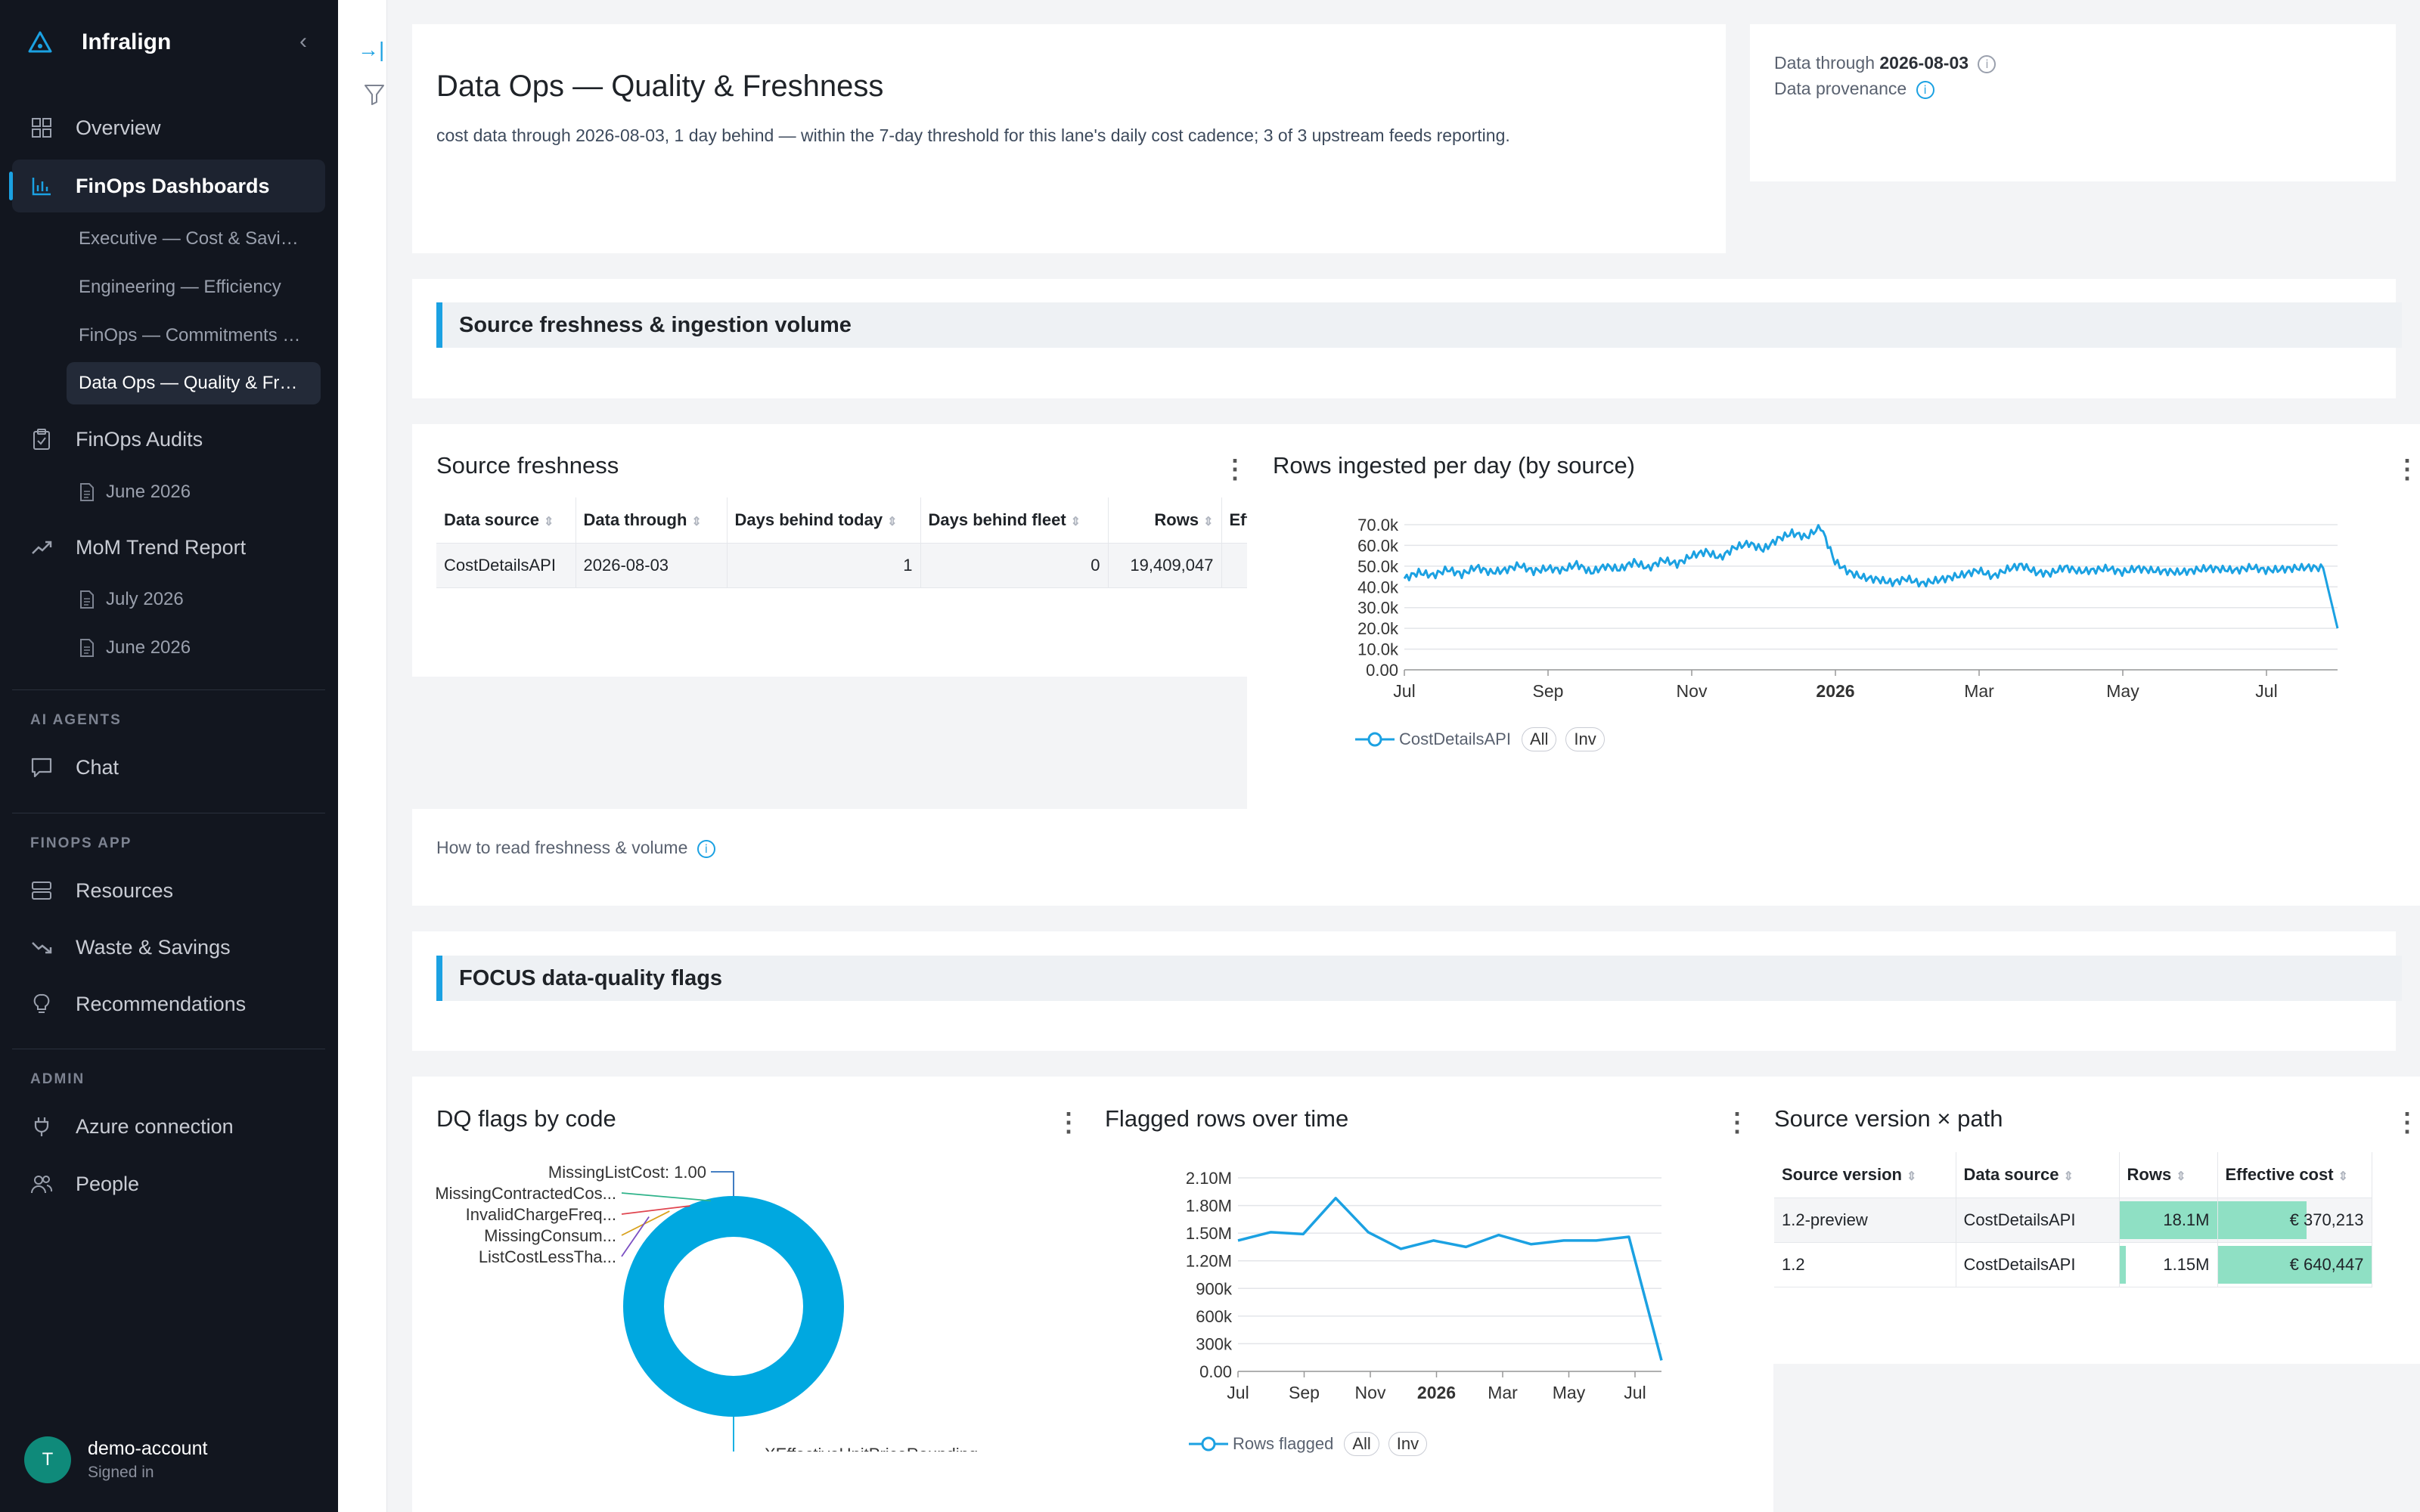  What do you see at coordinates (1209, 1206) in the screenshot?
I see `y-tick-label: 1.80M` at bounding box center [1209, 1206].